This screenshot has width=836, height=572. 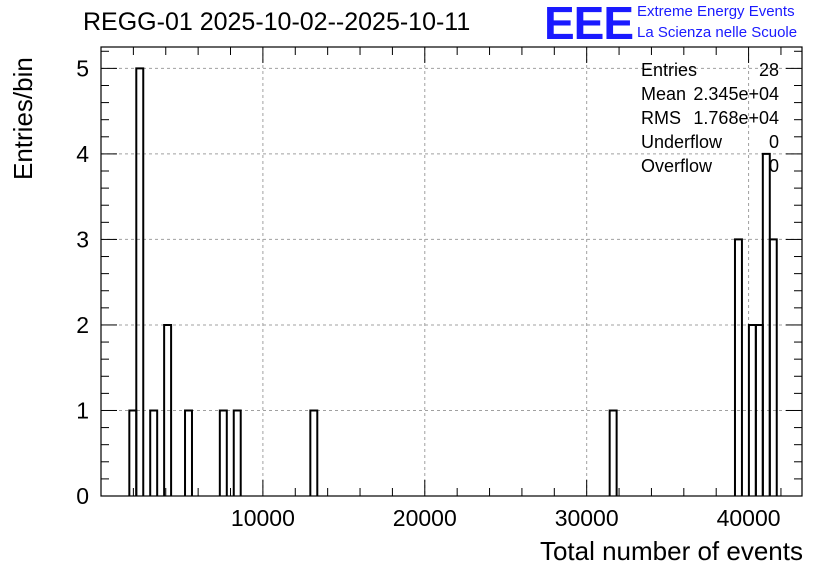 What do you see at coordinates (263, 518) in the screenshot?
I see `x-tick-label: 10000` at bounding box center [263, 518].